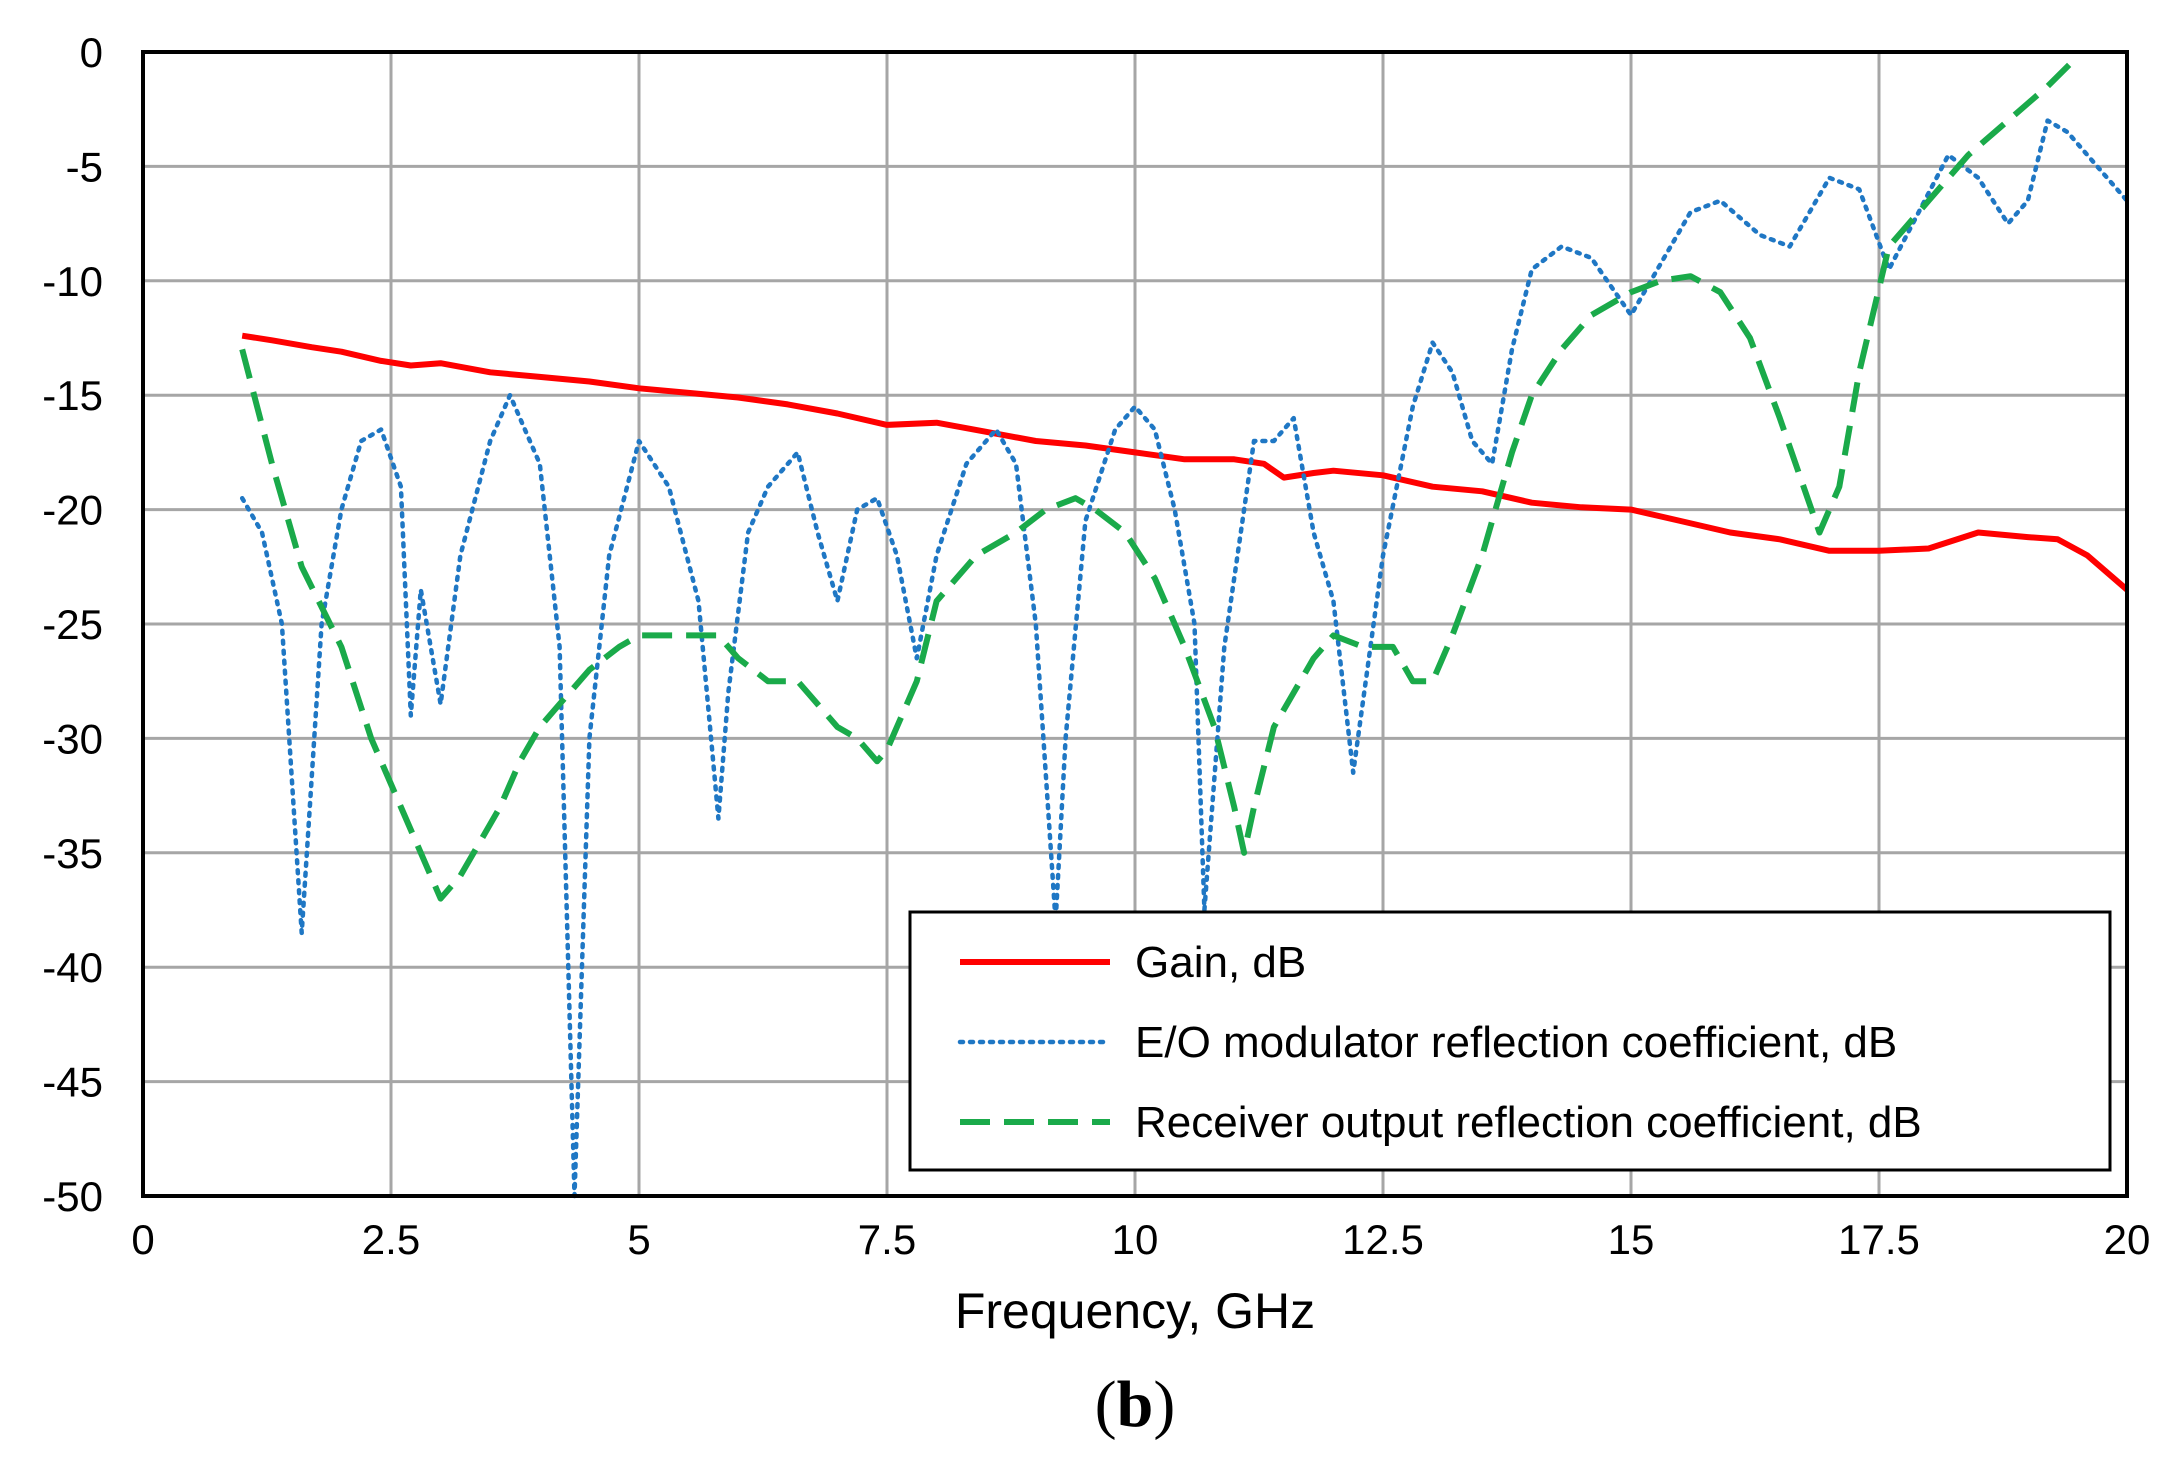  Describe the element at coordinates (72, 1082) in the screenshot. I see `y-tick-label: -45` at that location.